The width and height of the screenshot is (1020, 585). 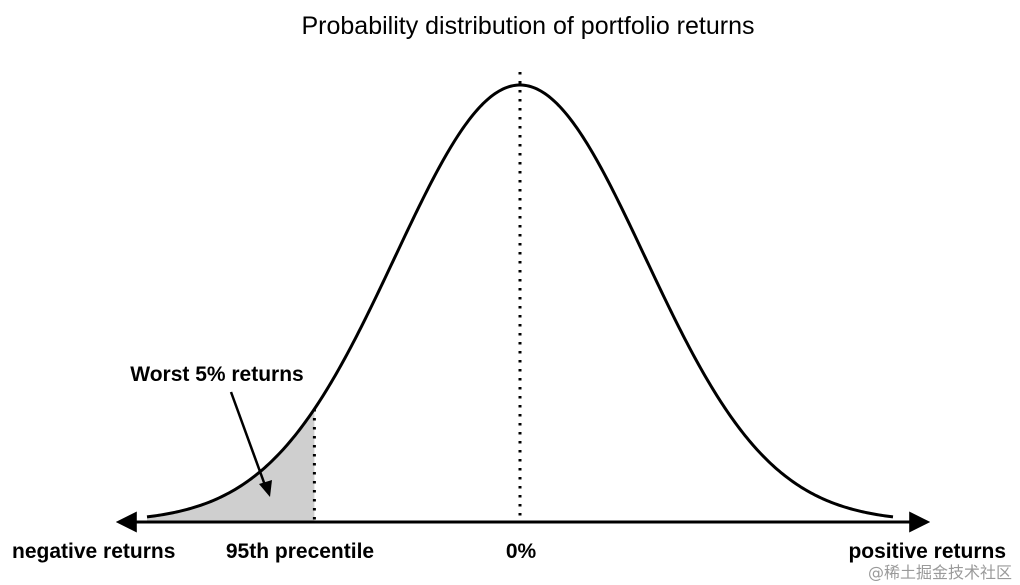 What do you see at coordinates (217, 374) in the screenshot?
I see `annotation-label: Worst 5% returns` at bounding box center [217, 374].